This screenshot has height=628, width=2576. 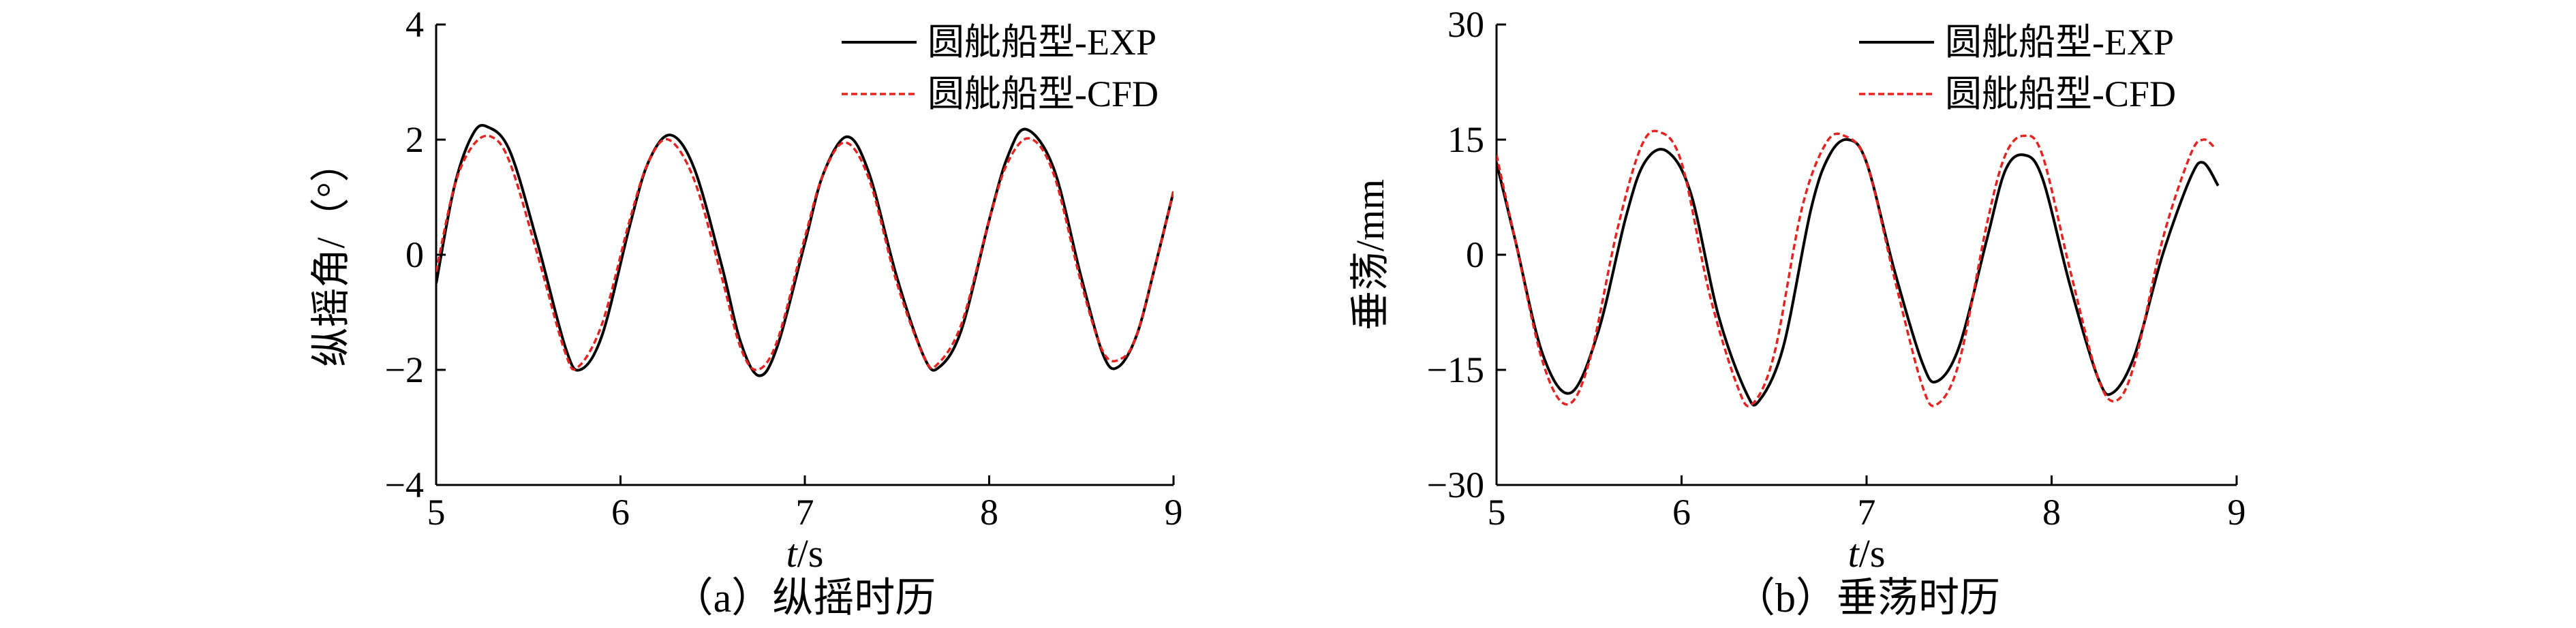 I want to click on chart-caption: （a）纵摇时历, so click(x=805, y=598).